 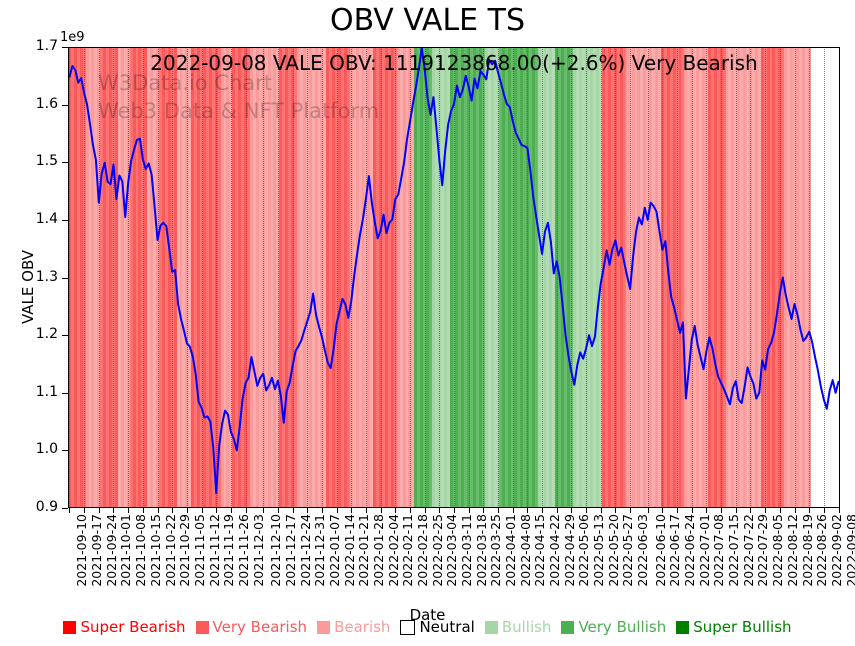 I want to click on x-axis-tick-label: 2021-09-24, so click(x=111, y=550).